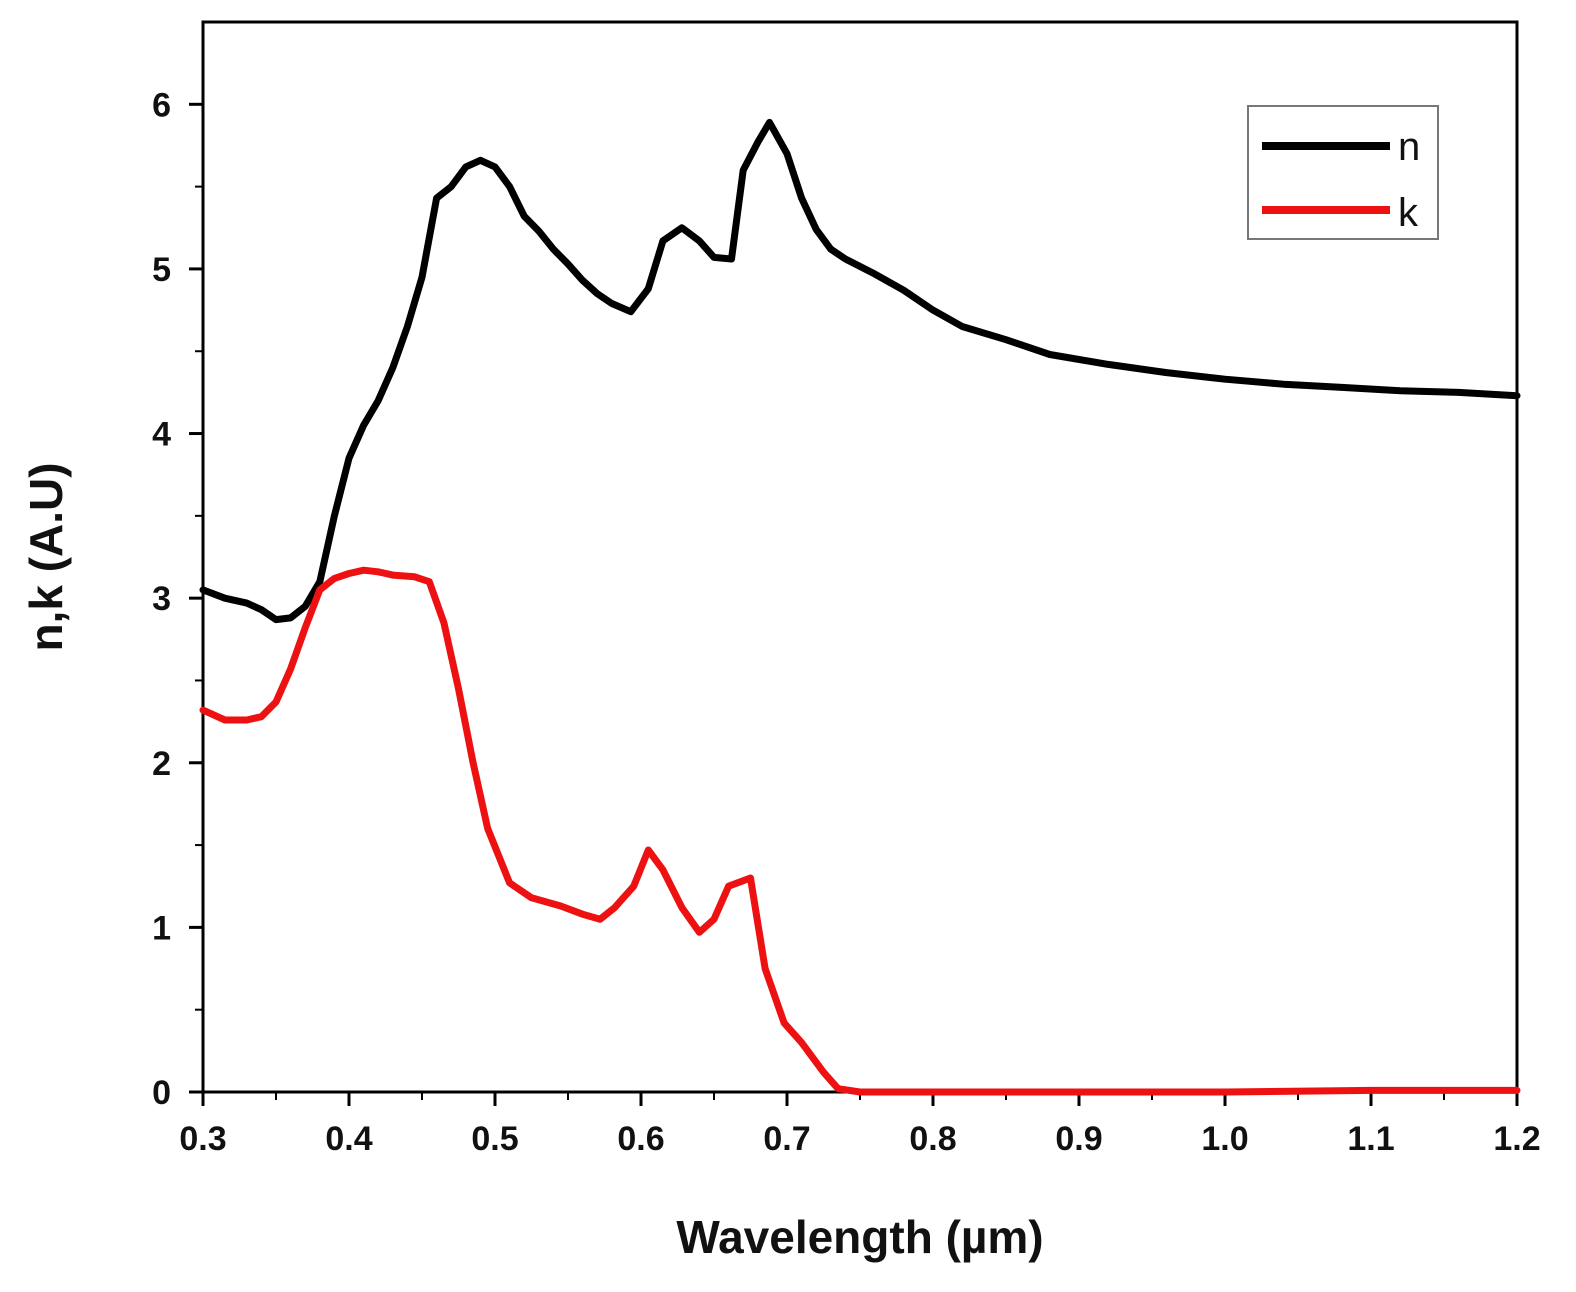 Image resolution: width=1576 pixels, height=1292 pixels. What do you see at coordinates (1516, 1139) in the screenshot?
I see `x-tick-label: 1.2` at bounding box center [1516, 1139].